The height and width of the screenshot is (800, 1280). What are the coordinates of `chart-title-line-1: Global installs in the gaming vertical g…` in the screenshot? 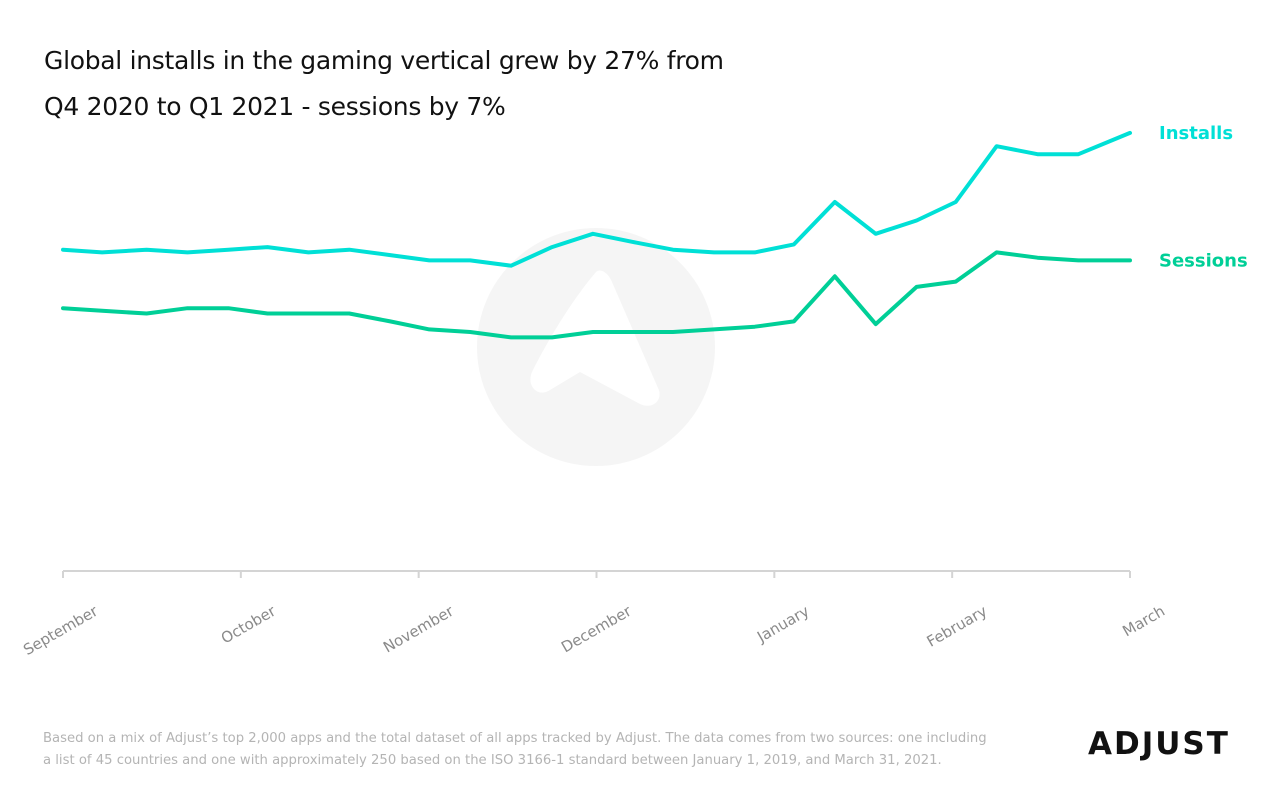 It's located at (384, 60).